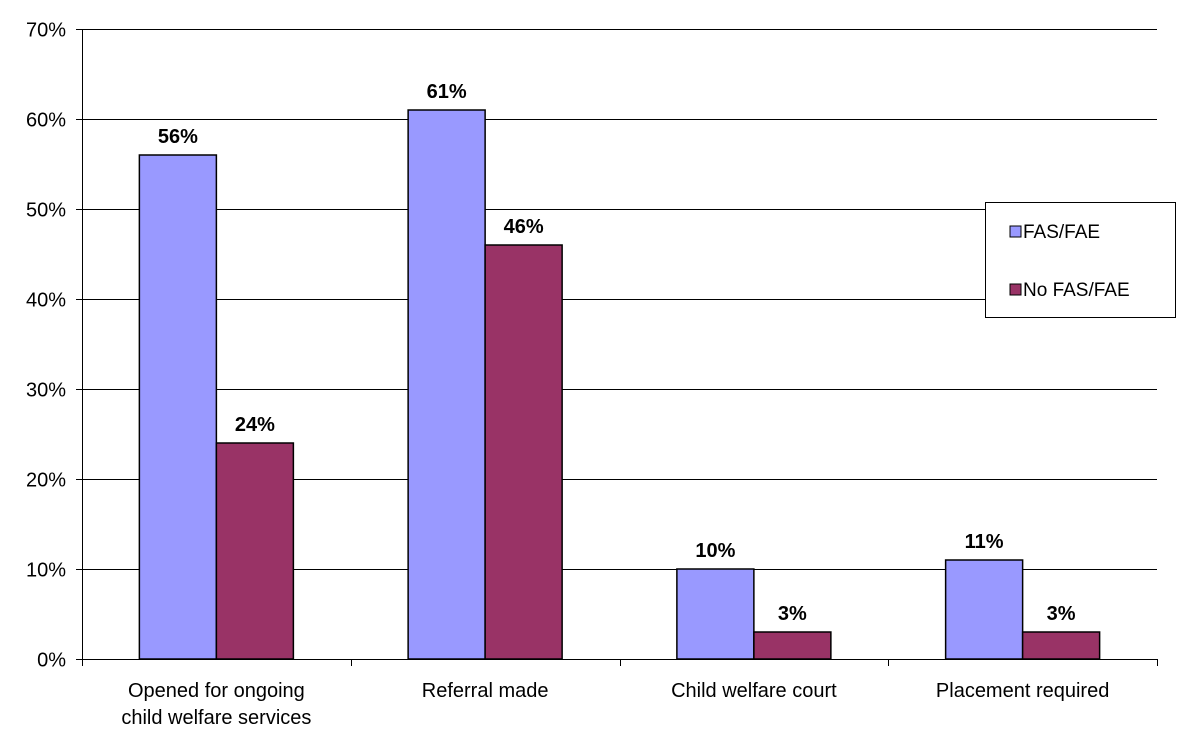  What do you see at coordinates (1022, 691) in the screenshot?
I see `x-category-label: Placement required` at bounding box center [1022, 691].